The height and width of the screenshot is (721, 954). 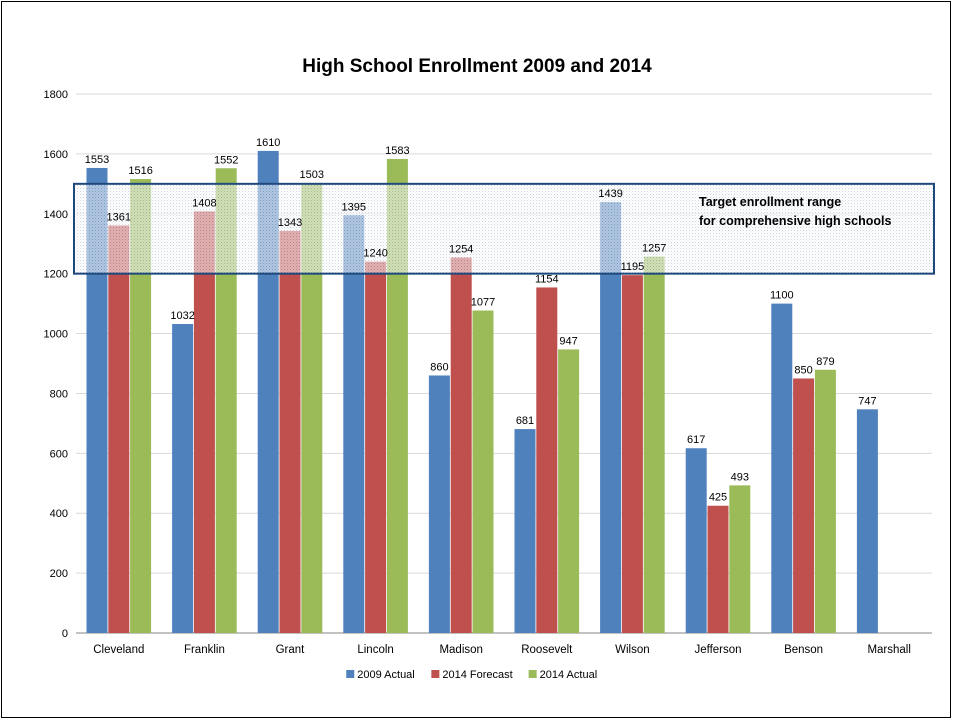 What do you see at coordinates (118, 650) in the screenshot?
I see `x-tick-label: Cleveland` at bounding box center [118, 650].